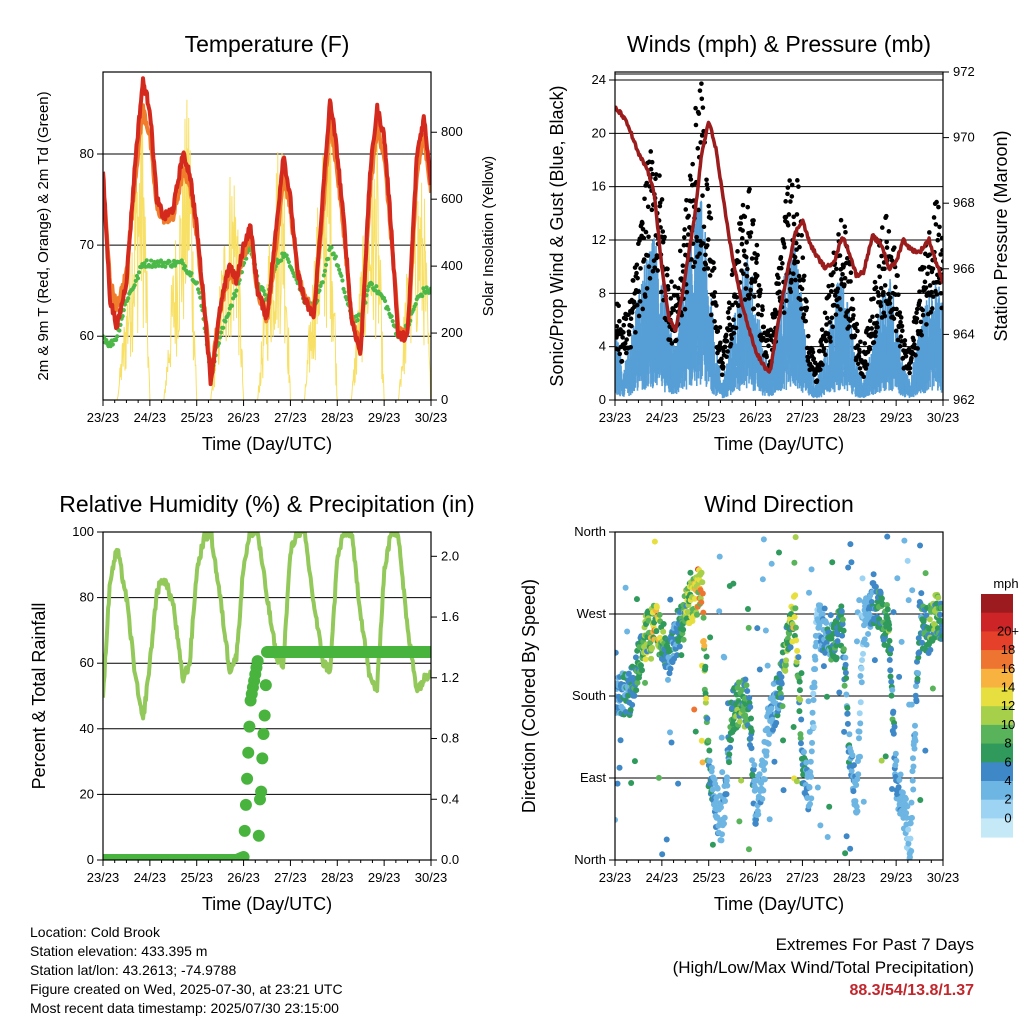  Describe the element at coordinates (263, 733) in the screenshot. I see `precipitation-point` at that location.